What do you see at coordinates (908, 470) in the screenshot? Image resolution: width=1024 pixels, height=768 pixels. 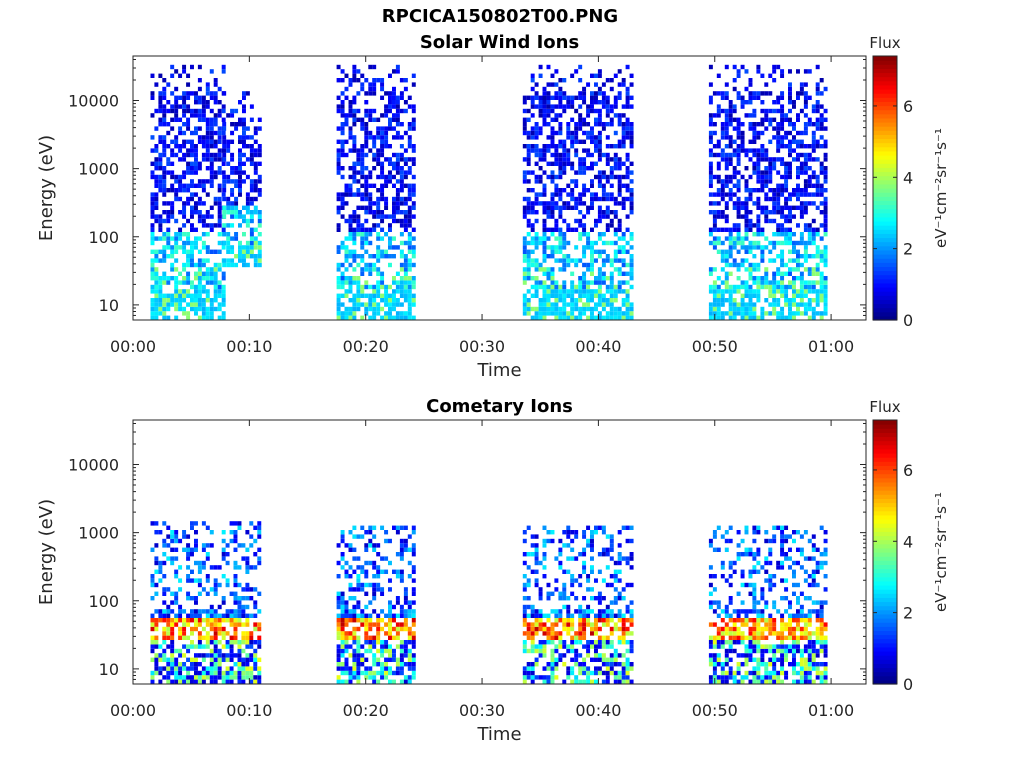 I see `cometary-colorbar-tick-label: 6` at bounding box center [908, 470].